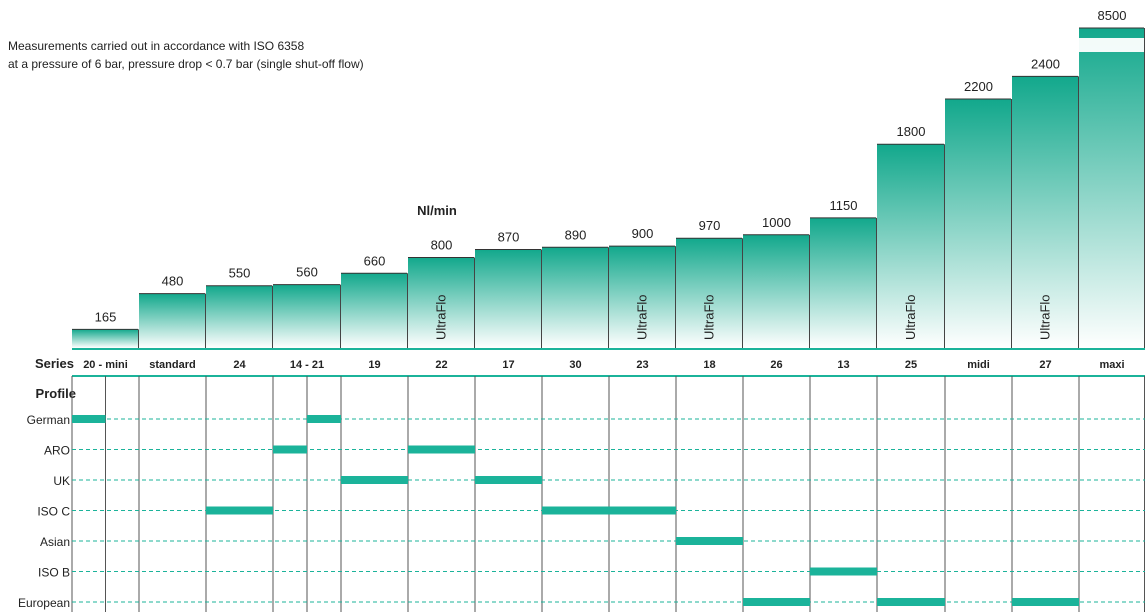 The image size is (1145, 612). Describe the element at coordinates (1111, 188) in the screenshot. I see `bar-maxi` at that location.